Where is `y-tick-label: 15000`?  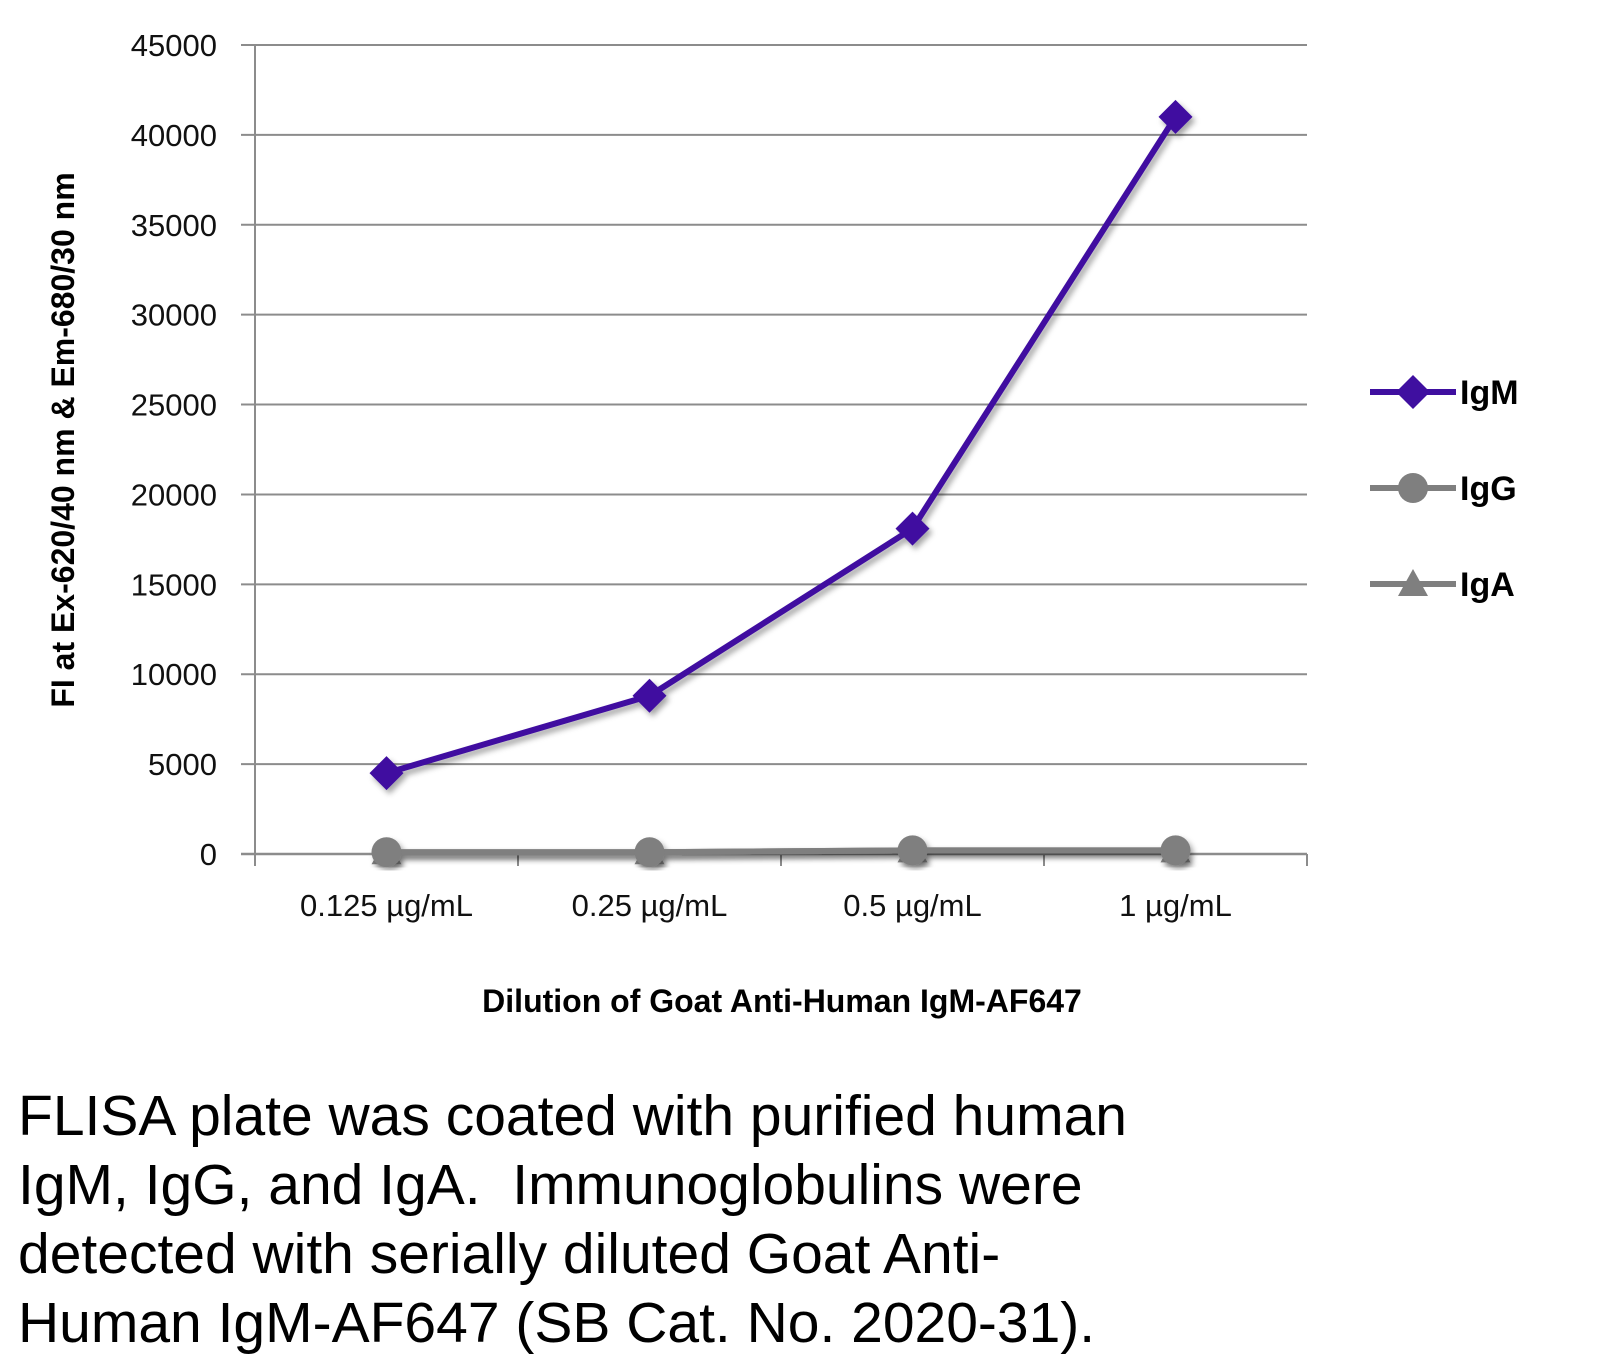
y-tick-label: 15000 is located at coordinates (174, 584).